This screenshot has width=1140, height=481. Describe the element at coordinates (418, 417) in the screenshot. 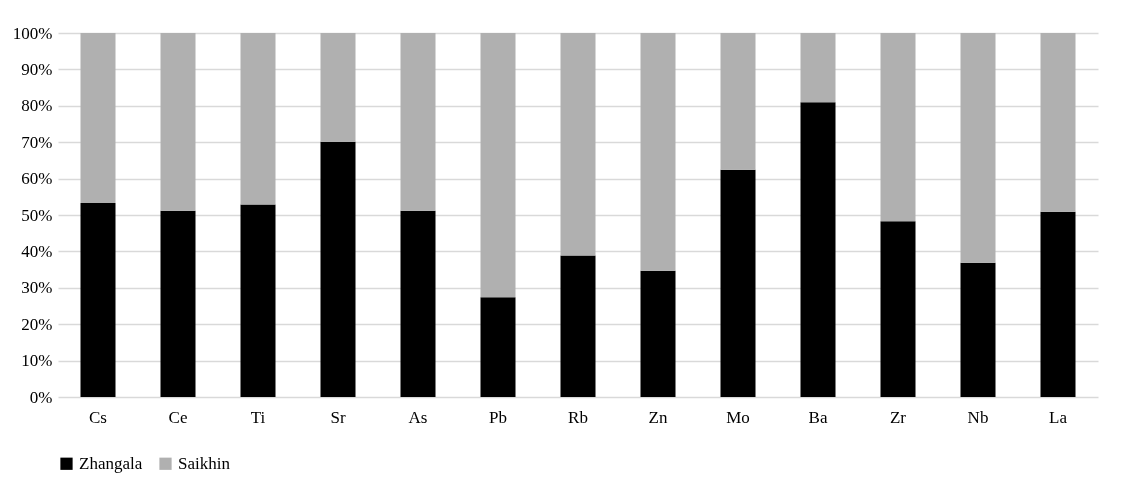

I see `x-tick-label: As` at that location.